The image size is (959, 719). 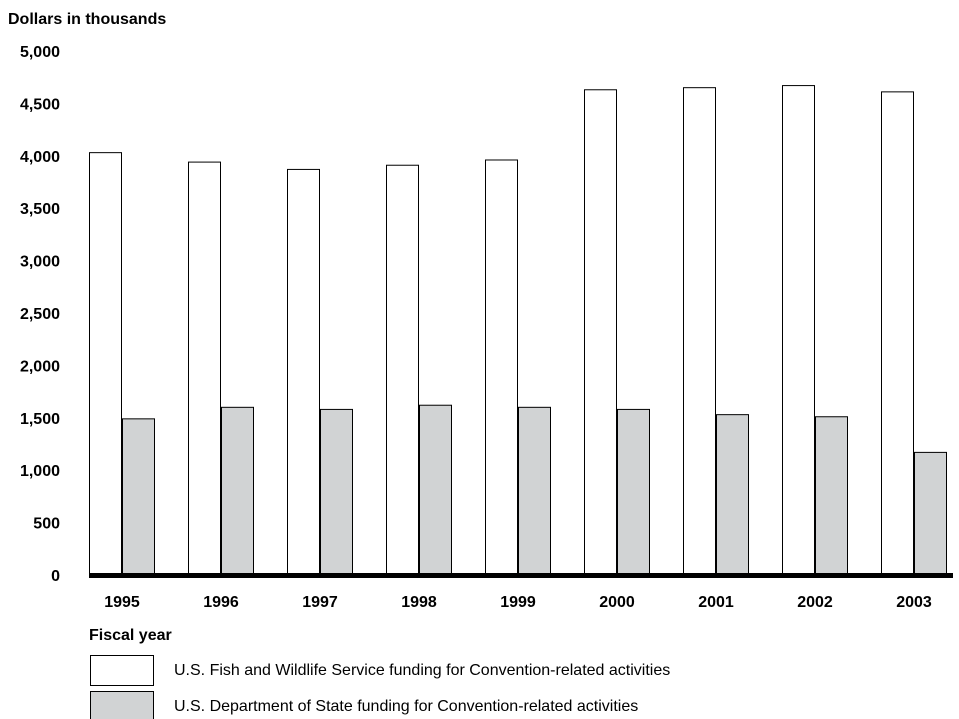 I want to click on x-tick-label: 2003, so click(x=914, y=602).